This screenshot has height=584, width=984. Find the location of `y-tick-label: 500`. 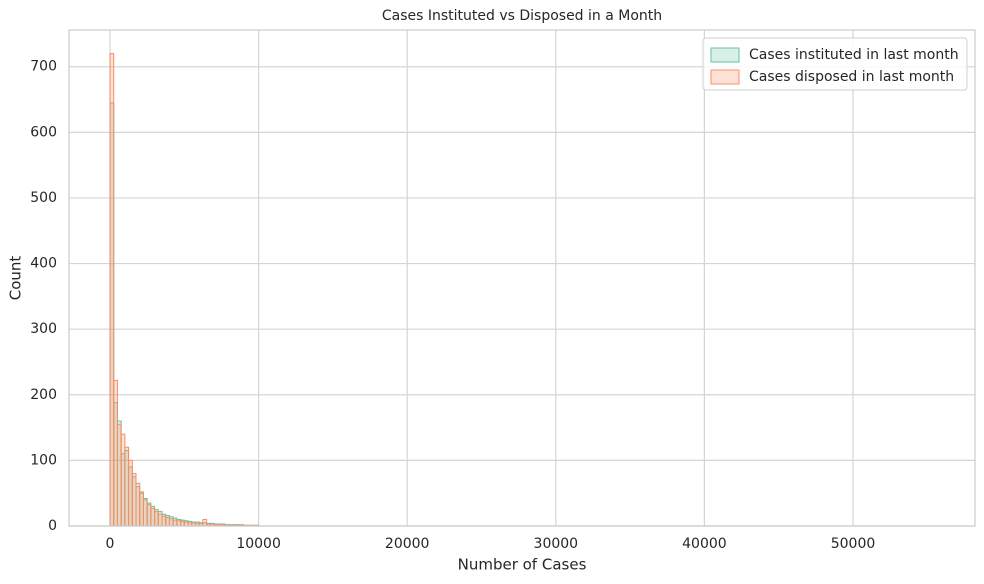

y-tick-label: 500 is located at coordinates (43, 198).